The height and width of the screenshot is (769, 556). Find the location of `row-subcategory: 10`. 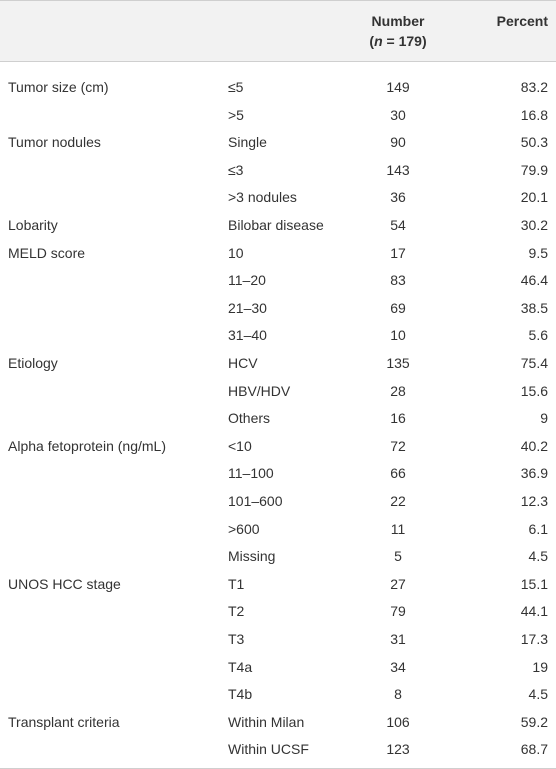

row-subcategory: 10 is located at coordinates (236, 252).